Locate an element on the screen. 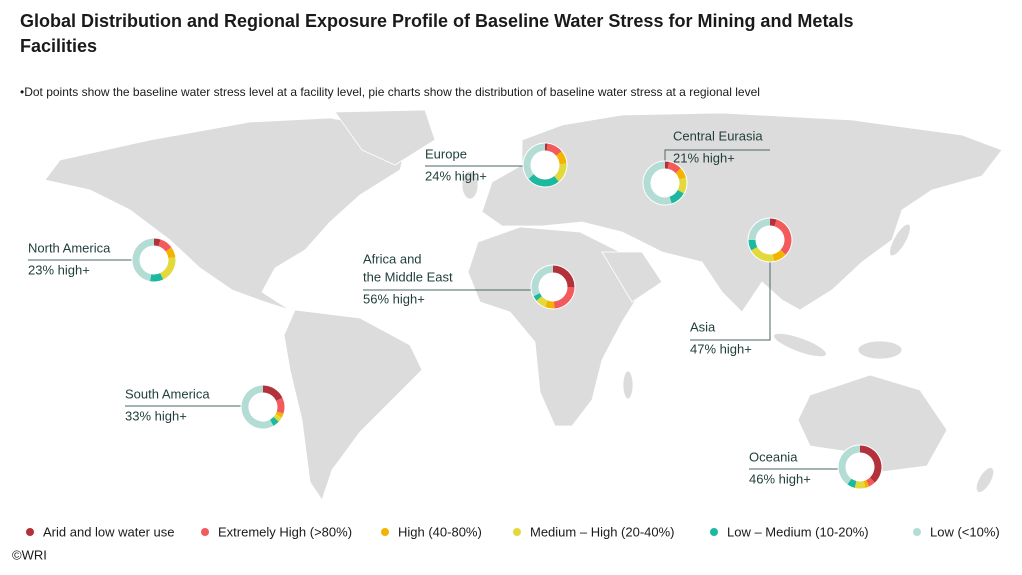 This screenshot has height=575, width=1022. legend-label: Low (<10%) is located at coordinates (965, 531).